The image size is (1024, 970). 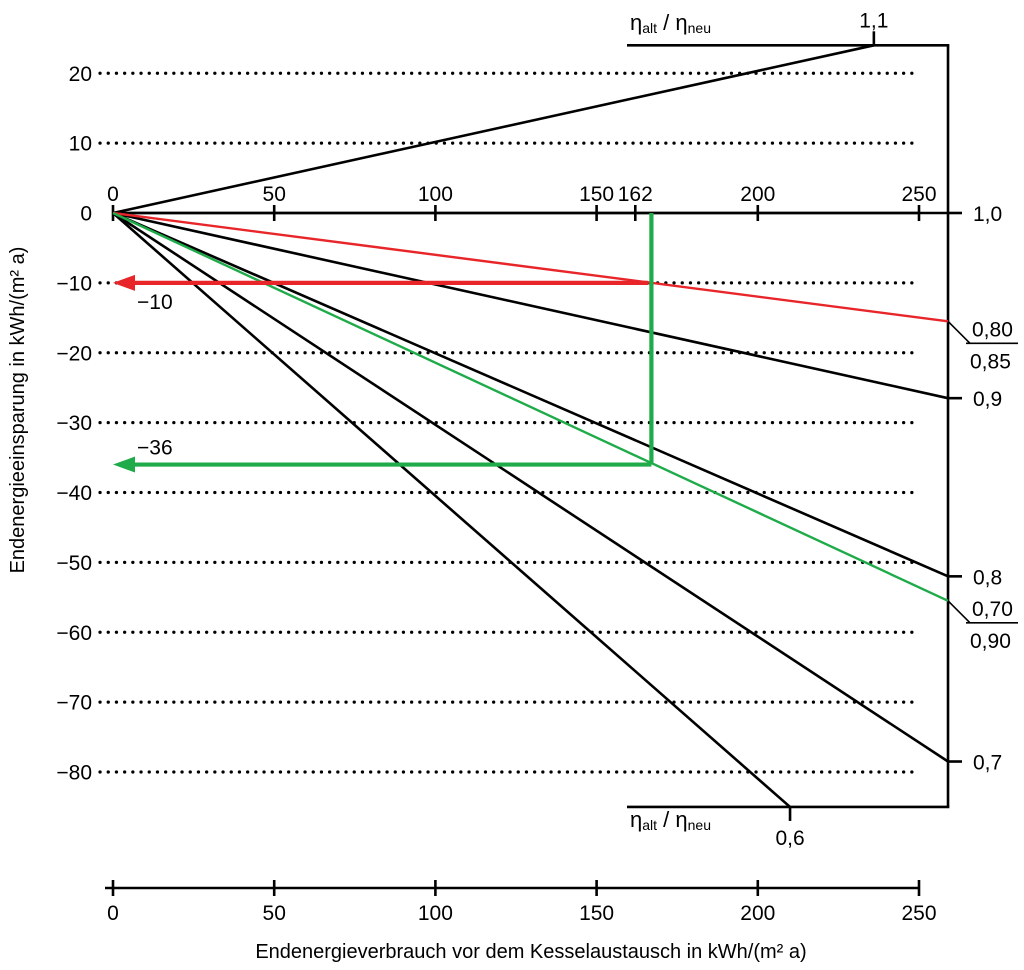 I want to click on y-tick-label-20: 20, so click(x=80, y=74).